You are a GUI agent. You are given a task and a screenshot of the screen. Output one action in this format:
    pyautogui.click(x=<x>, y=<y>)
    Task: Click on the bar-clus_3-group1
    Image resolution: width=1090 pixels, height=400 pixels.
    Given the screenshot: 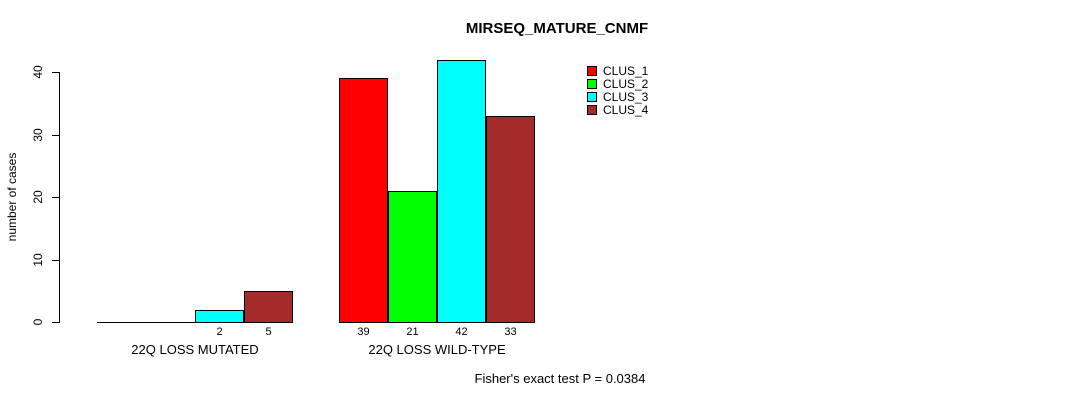 What is the action you would take?
    pyautogui.click(x=219, y=316)
    